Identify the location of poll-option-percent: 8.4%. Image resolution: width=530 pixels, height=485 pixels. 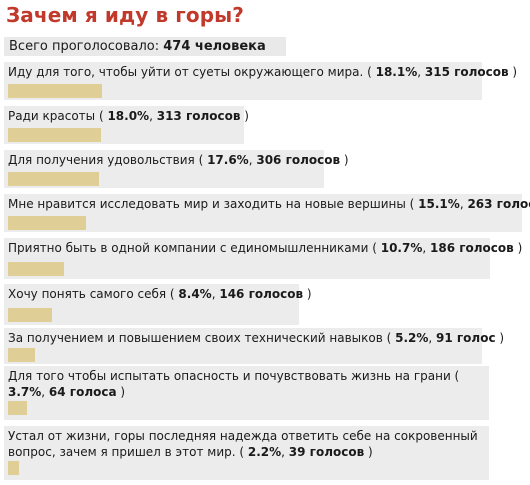
(195, 294).